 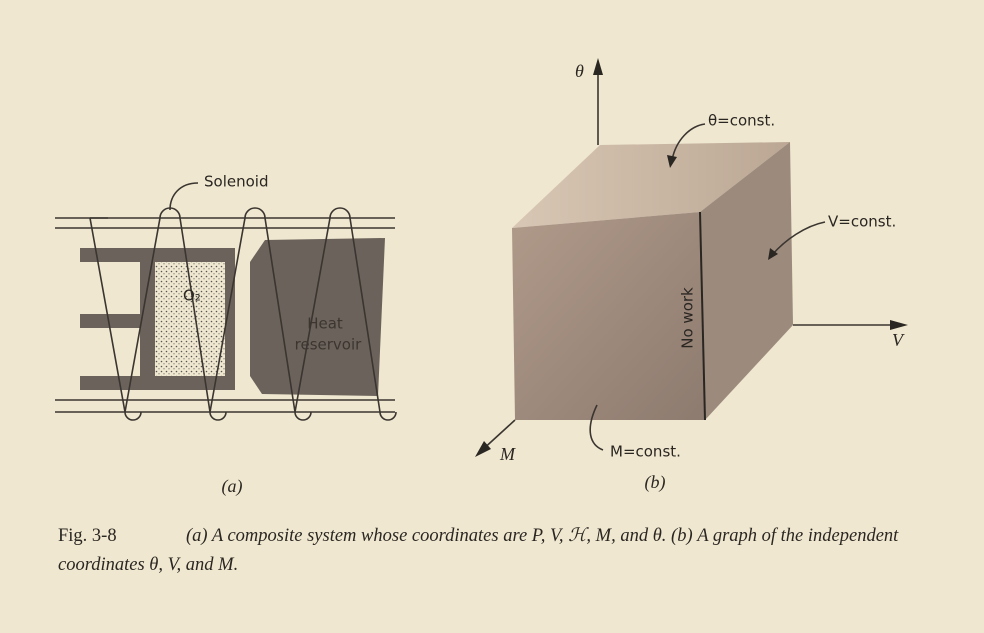 I want to click on panel-label: (b), so click(x=655, y=482).